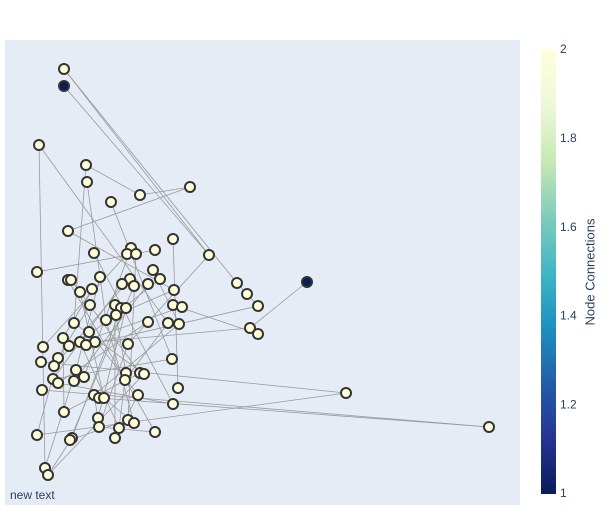 The width and height of the screenshot is (613, 525). What do you see at coordinates (32, 495) in the screenshot?
I see `annotation: new text` at bounding box center [32, 495].